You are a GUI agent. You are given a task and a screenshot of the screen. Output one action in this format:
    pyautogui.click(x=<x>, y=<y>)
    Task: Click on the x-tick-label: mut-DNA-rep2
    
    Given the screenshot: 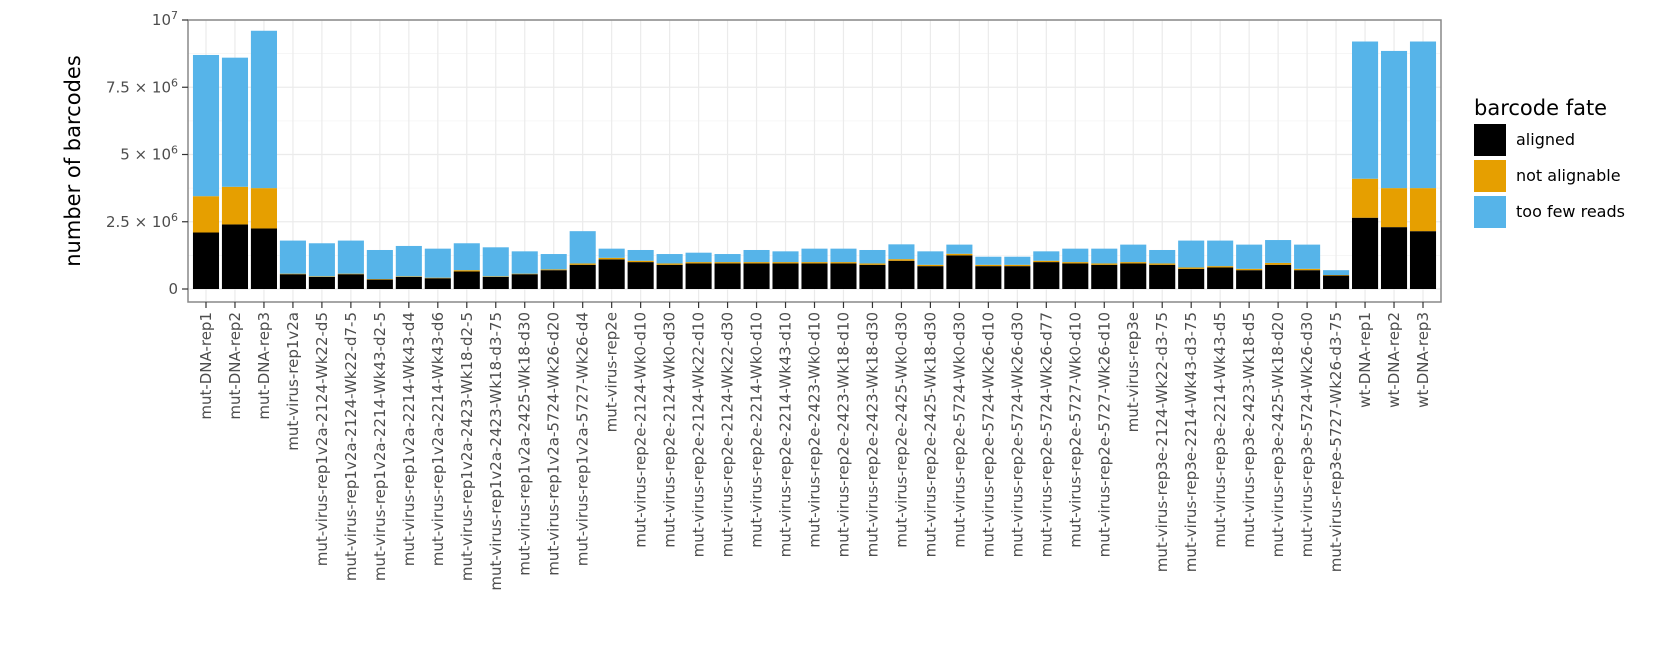 What is the action you would take?
    pyautogui.click(x=235, y=366)
    